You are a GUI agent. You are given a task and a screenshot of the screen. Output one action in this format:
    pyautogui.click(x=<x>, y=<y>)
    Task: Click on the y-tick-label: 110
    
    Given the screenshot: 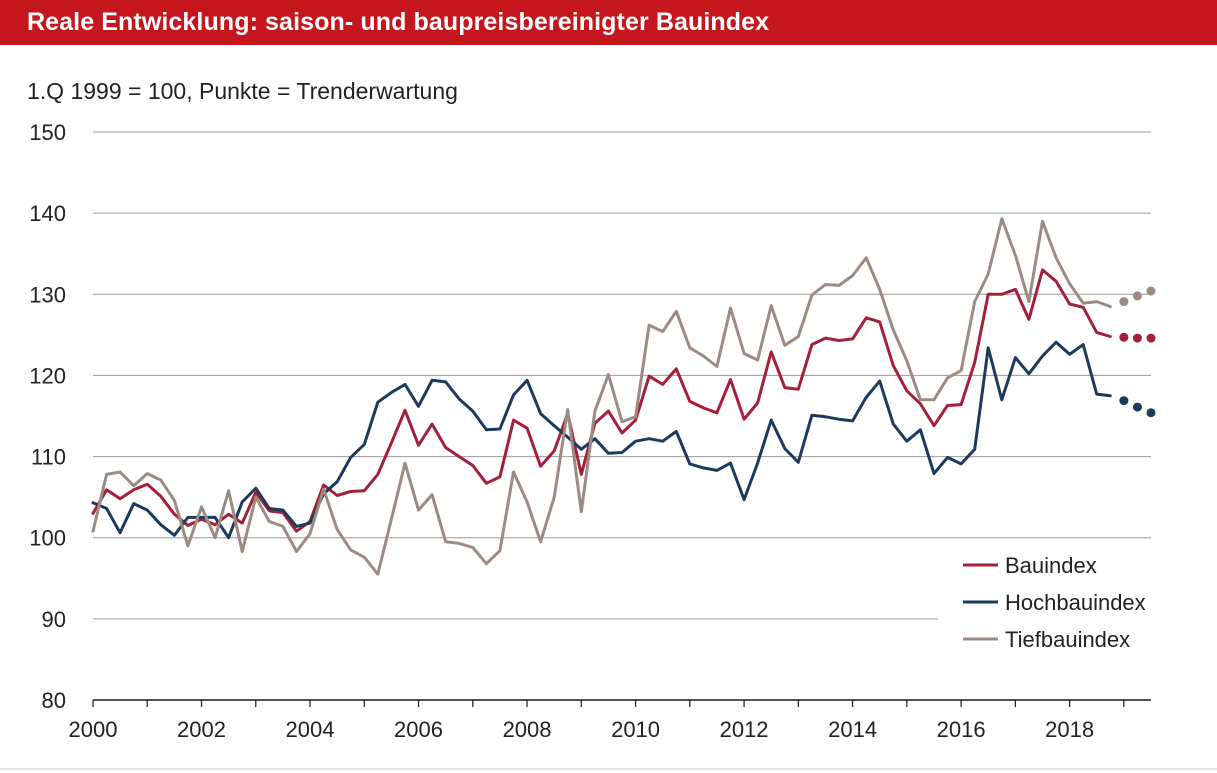 What is the action you would take?
    pyautogui.click(x=48, y=457)
    